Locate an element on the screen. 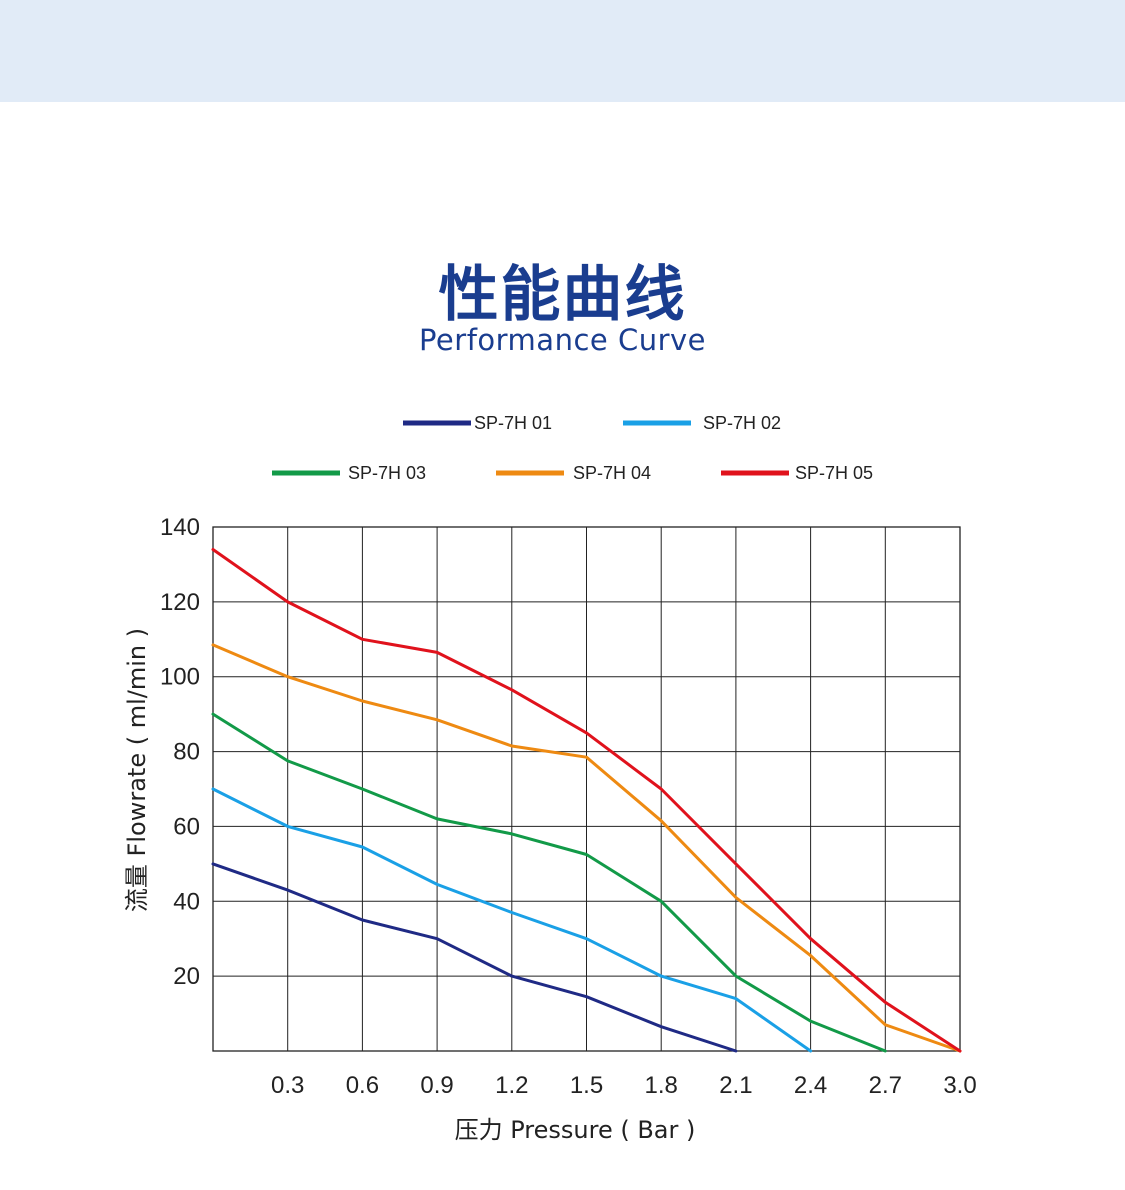  legend-label: SP-7H 01 is located at coordinates (513, 423).